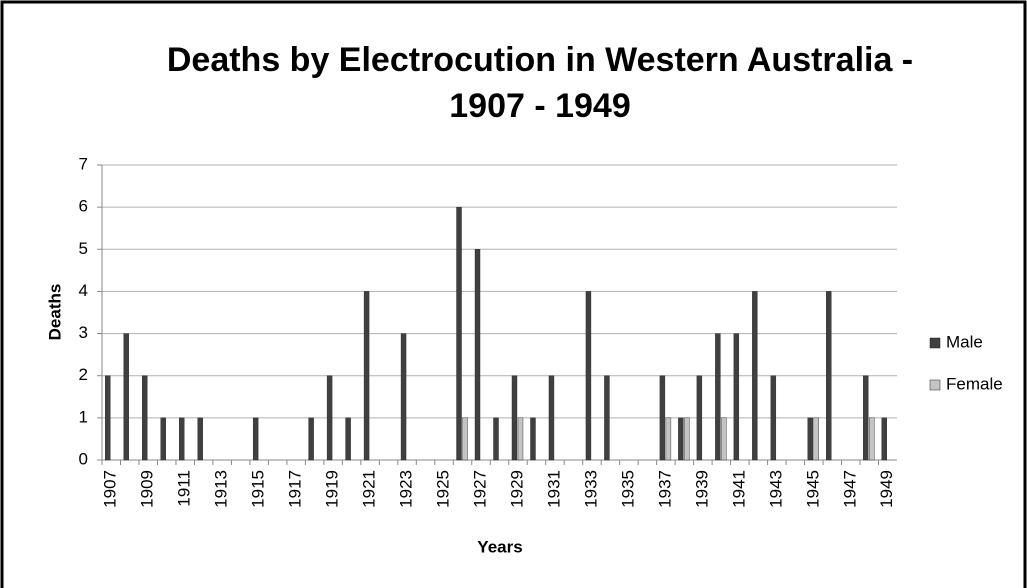 Image resolution: width=1027 pixels, height=588 pixels. What do you see at coordinates (627, 489) in the screenshot?
I see `x-tick-label: 1935` at bounding box center [627, 489].